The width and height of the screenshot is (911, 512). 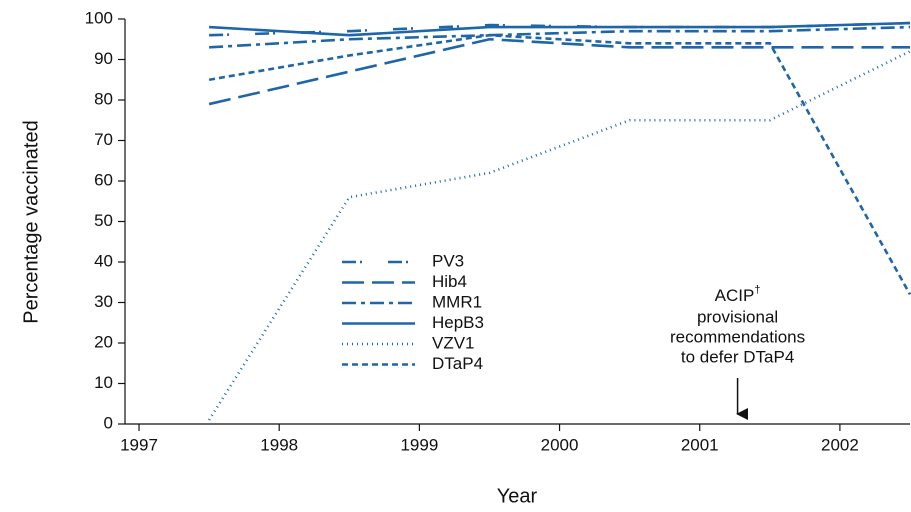 What do you see at coordinates (103, 179) in the screenshot?
I see `y-tick-label: 60` at bounding box center [103, 179].